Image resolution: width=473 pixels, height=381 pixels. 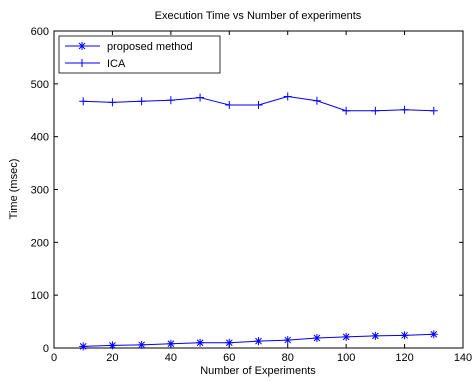 What do you see at coordinates (95, 64) in the screenshot?
I see `legend-entry-ica: ICA` at bounding box center [95, 64].